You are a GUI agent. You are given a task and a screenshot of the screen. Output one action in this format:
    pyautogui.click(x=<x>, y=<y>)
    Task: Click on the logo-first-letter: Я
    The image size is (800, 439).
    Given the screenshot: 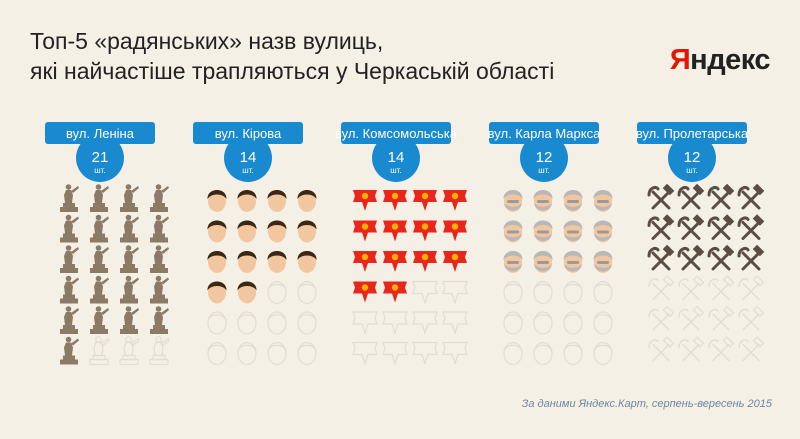 What is the action you would take?
    pyautogui.click(x=680, y=60)
    